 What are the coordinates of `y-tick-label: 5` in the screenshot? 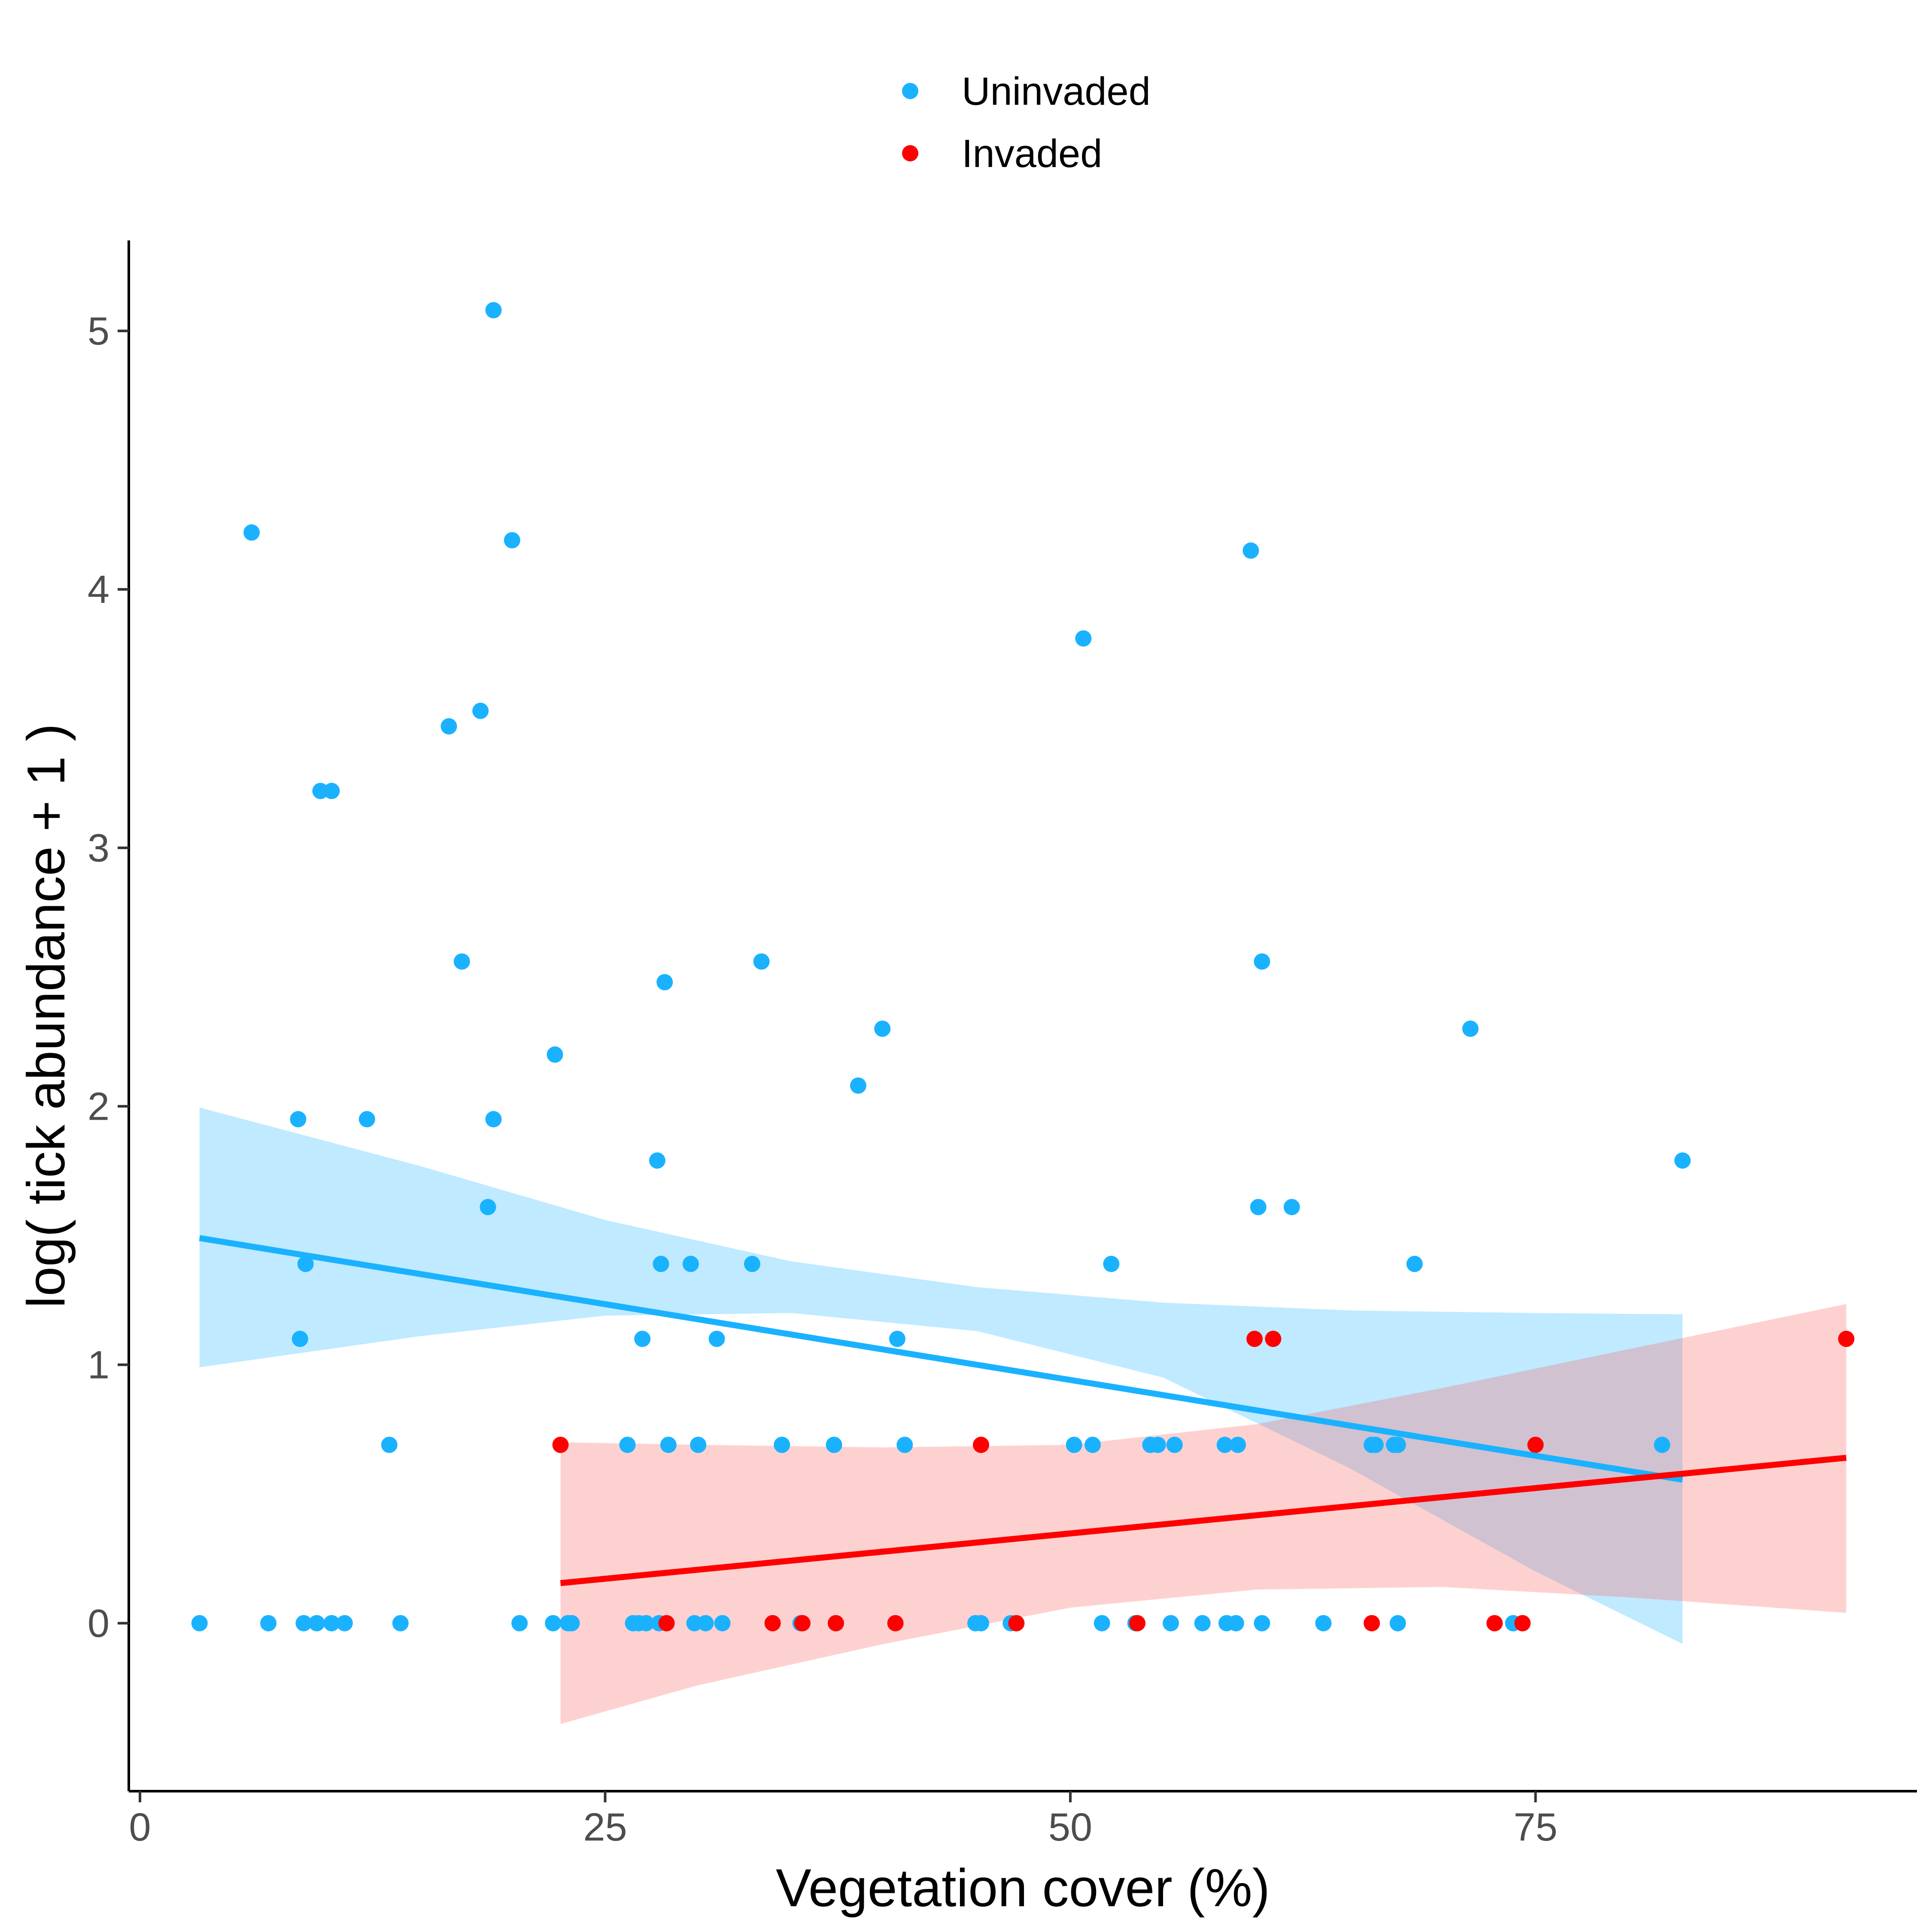 It's located at (98, 332).